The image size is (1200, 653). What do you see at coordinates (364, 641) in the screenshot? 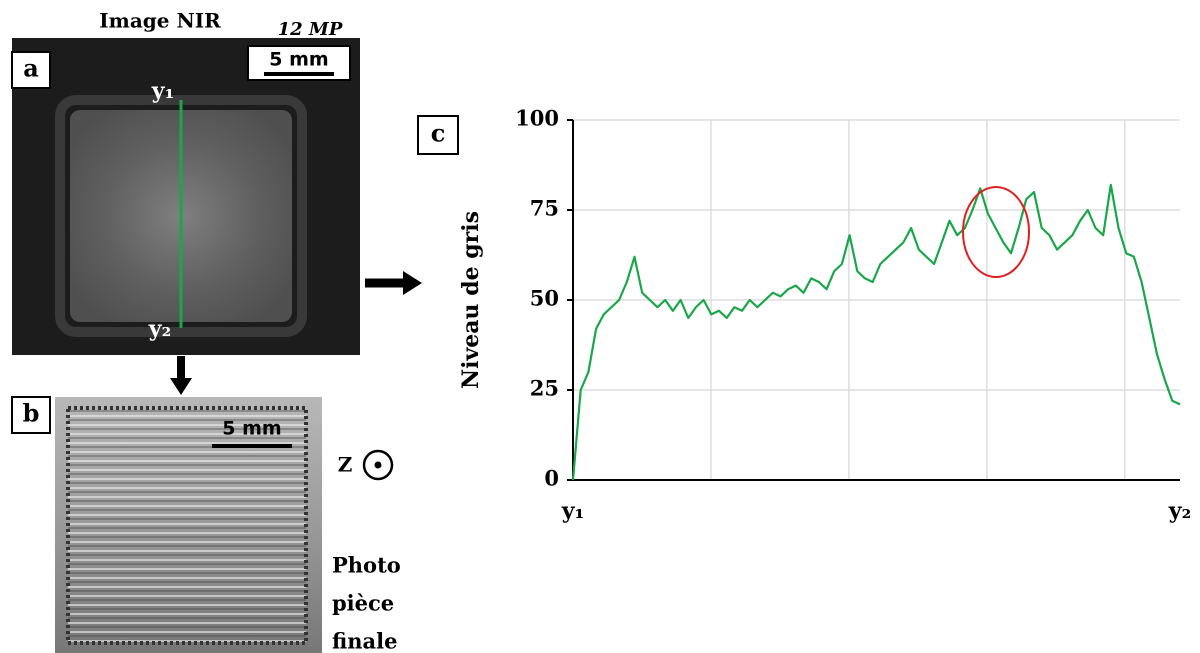
I see `caption-line: finale` at bounding box center [364, 641].